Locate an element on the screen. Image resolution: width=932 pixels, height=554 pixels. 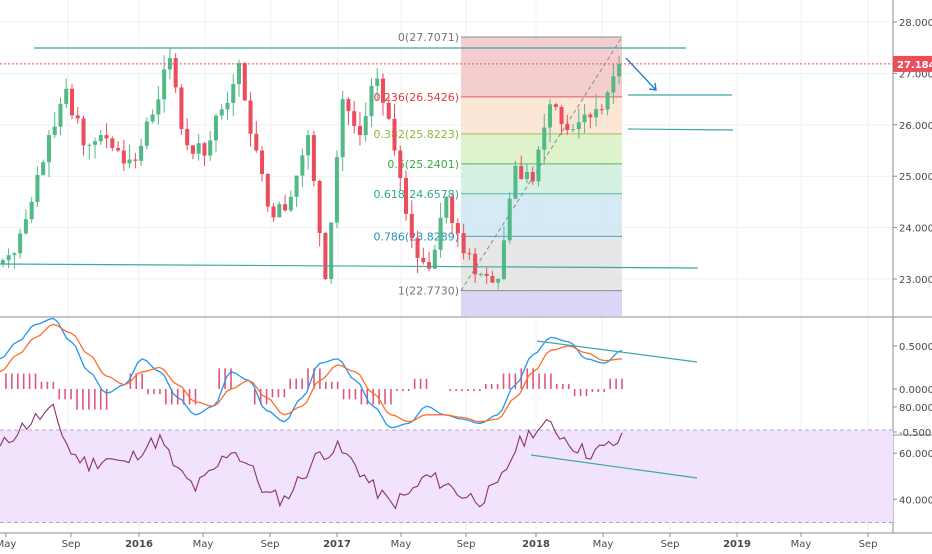
price-axis-label: 24.0000 is located at coordinates (915, 229).